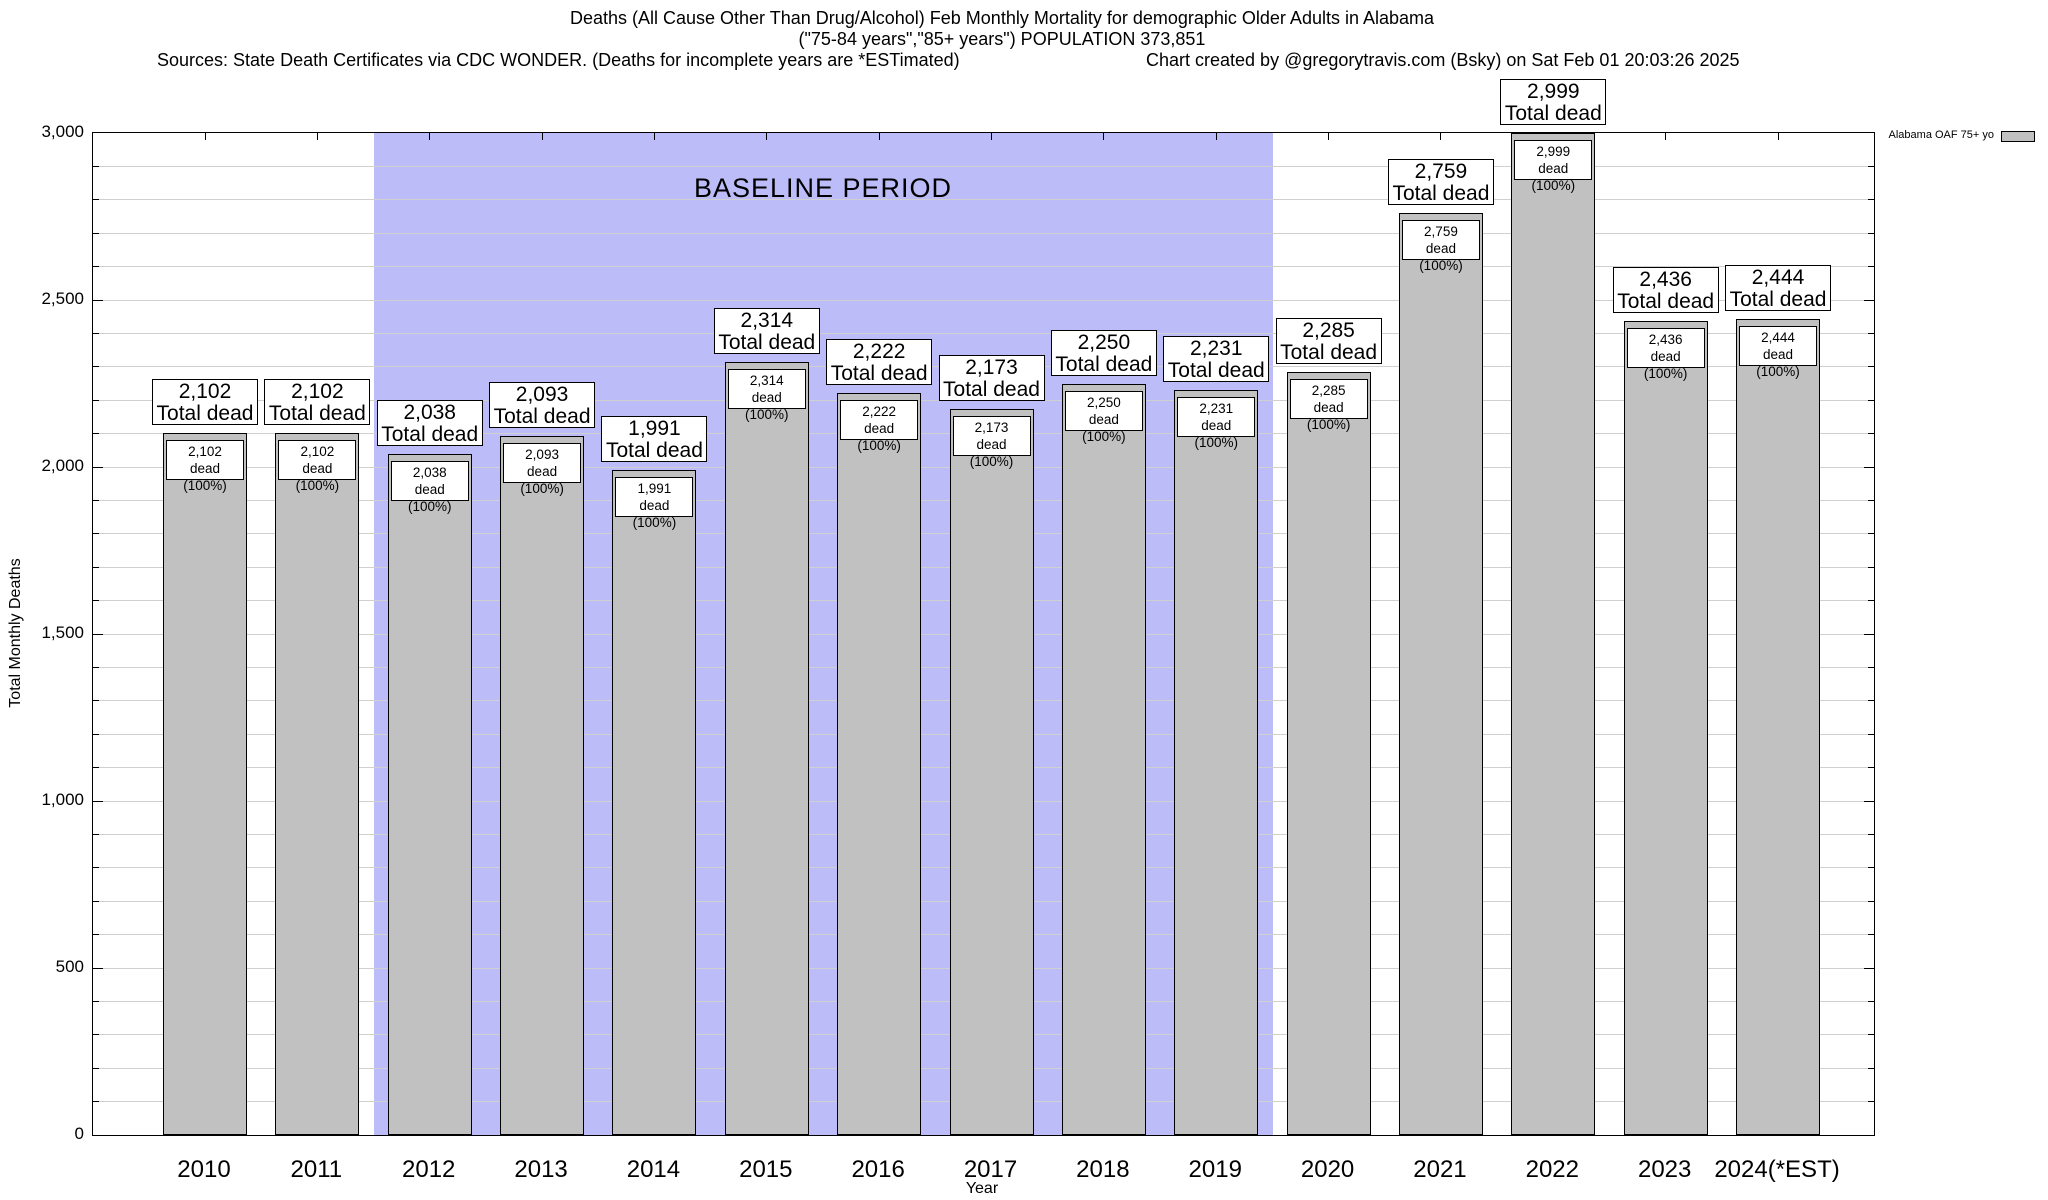 The image size is (2048, 1200). What do you see at coordinates (1103, 402) in the screenshot?
I see `bar-inner-value: 2,250` at bounding box center [1103, 402].